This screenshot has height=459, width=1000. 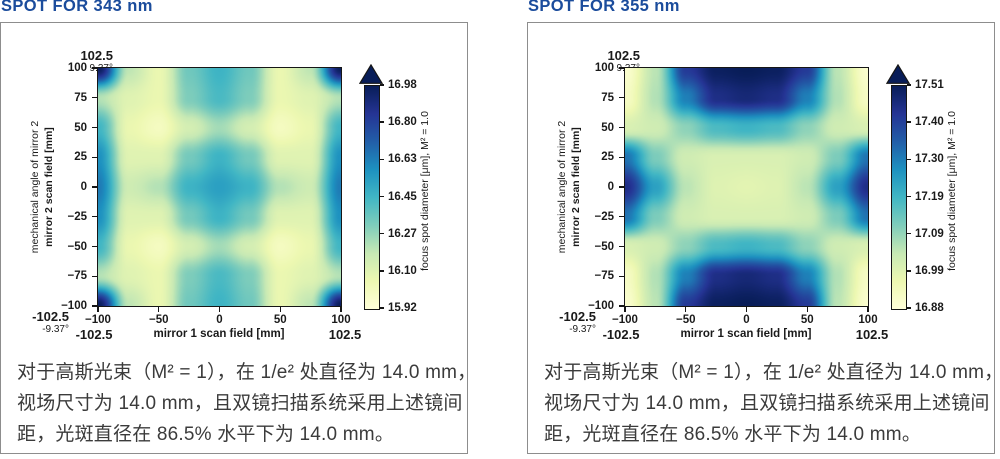 I want to click on colorbar-tick-label: 17.30, so click(x=929, y=159).